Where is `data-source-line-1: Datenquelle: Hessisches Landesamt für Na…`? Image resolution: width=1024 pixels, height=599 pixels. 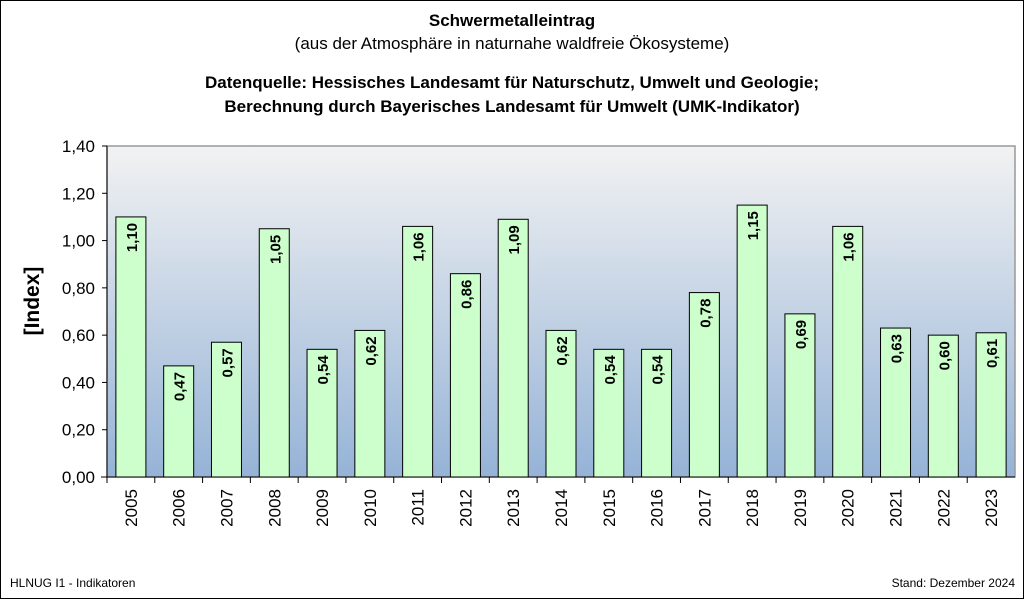
data-source-line-1: Datenquelle: Hessisches Landesamt für Na… is located at coordinates (511, 82).